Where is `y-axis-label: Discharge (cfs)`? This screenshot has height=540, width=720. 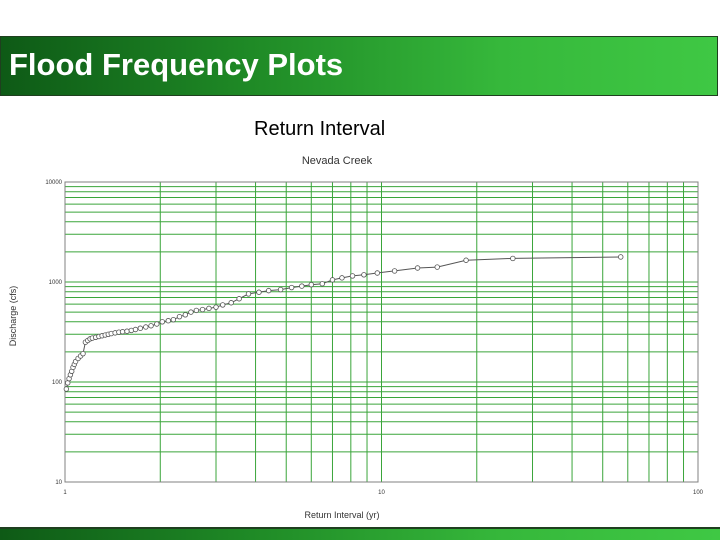 y-axis-label: Discharge (cfs) is located at coordinates (13, 316).